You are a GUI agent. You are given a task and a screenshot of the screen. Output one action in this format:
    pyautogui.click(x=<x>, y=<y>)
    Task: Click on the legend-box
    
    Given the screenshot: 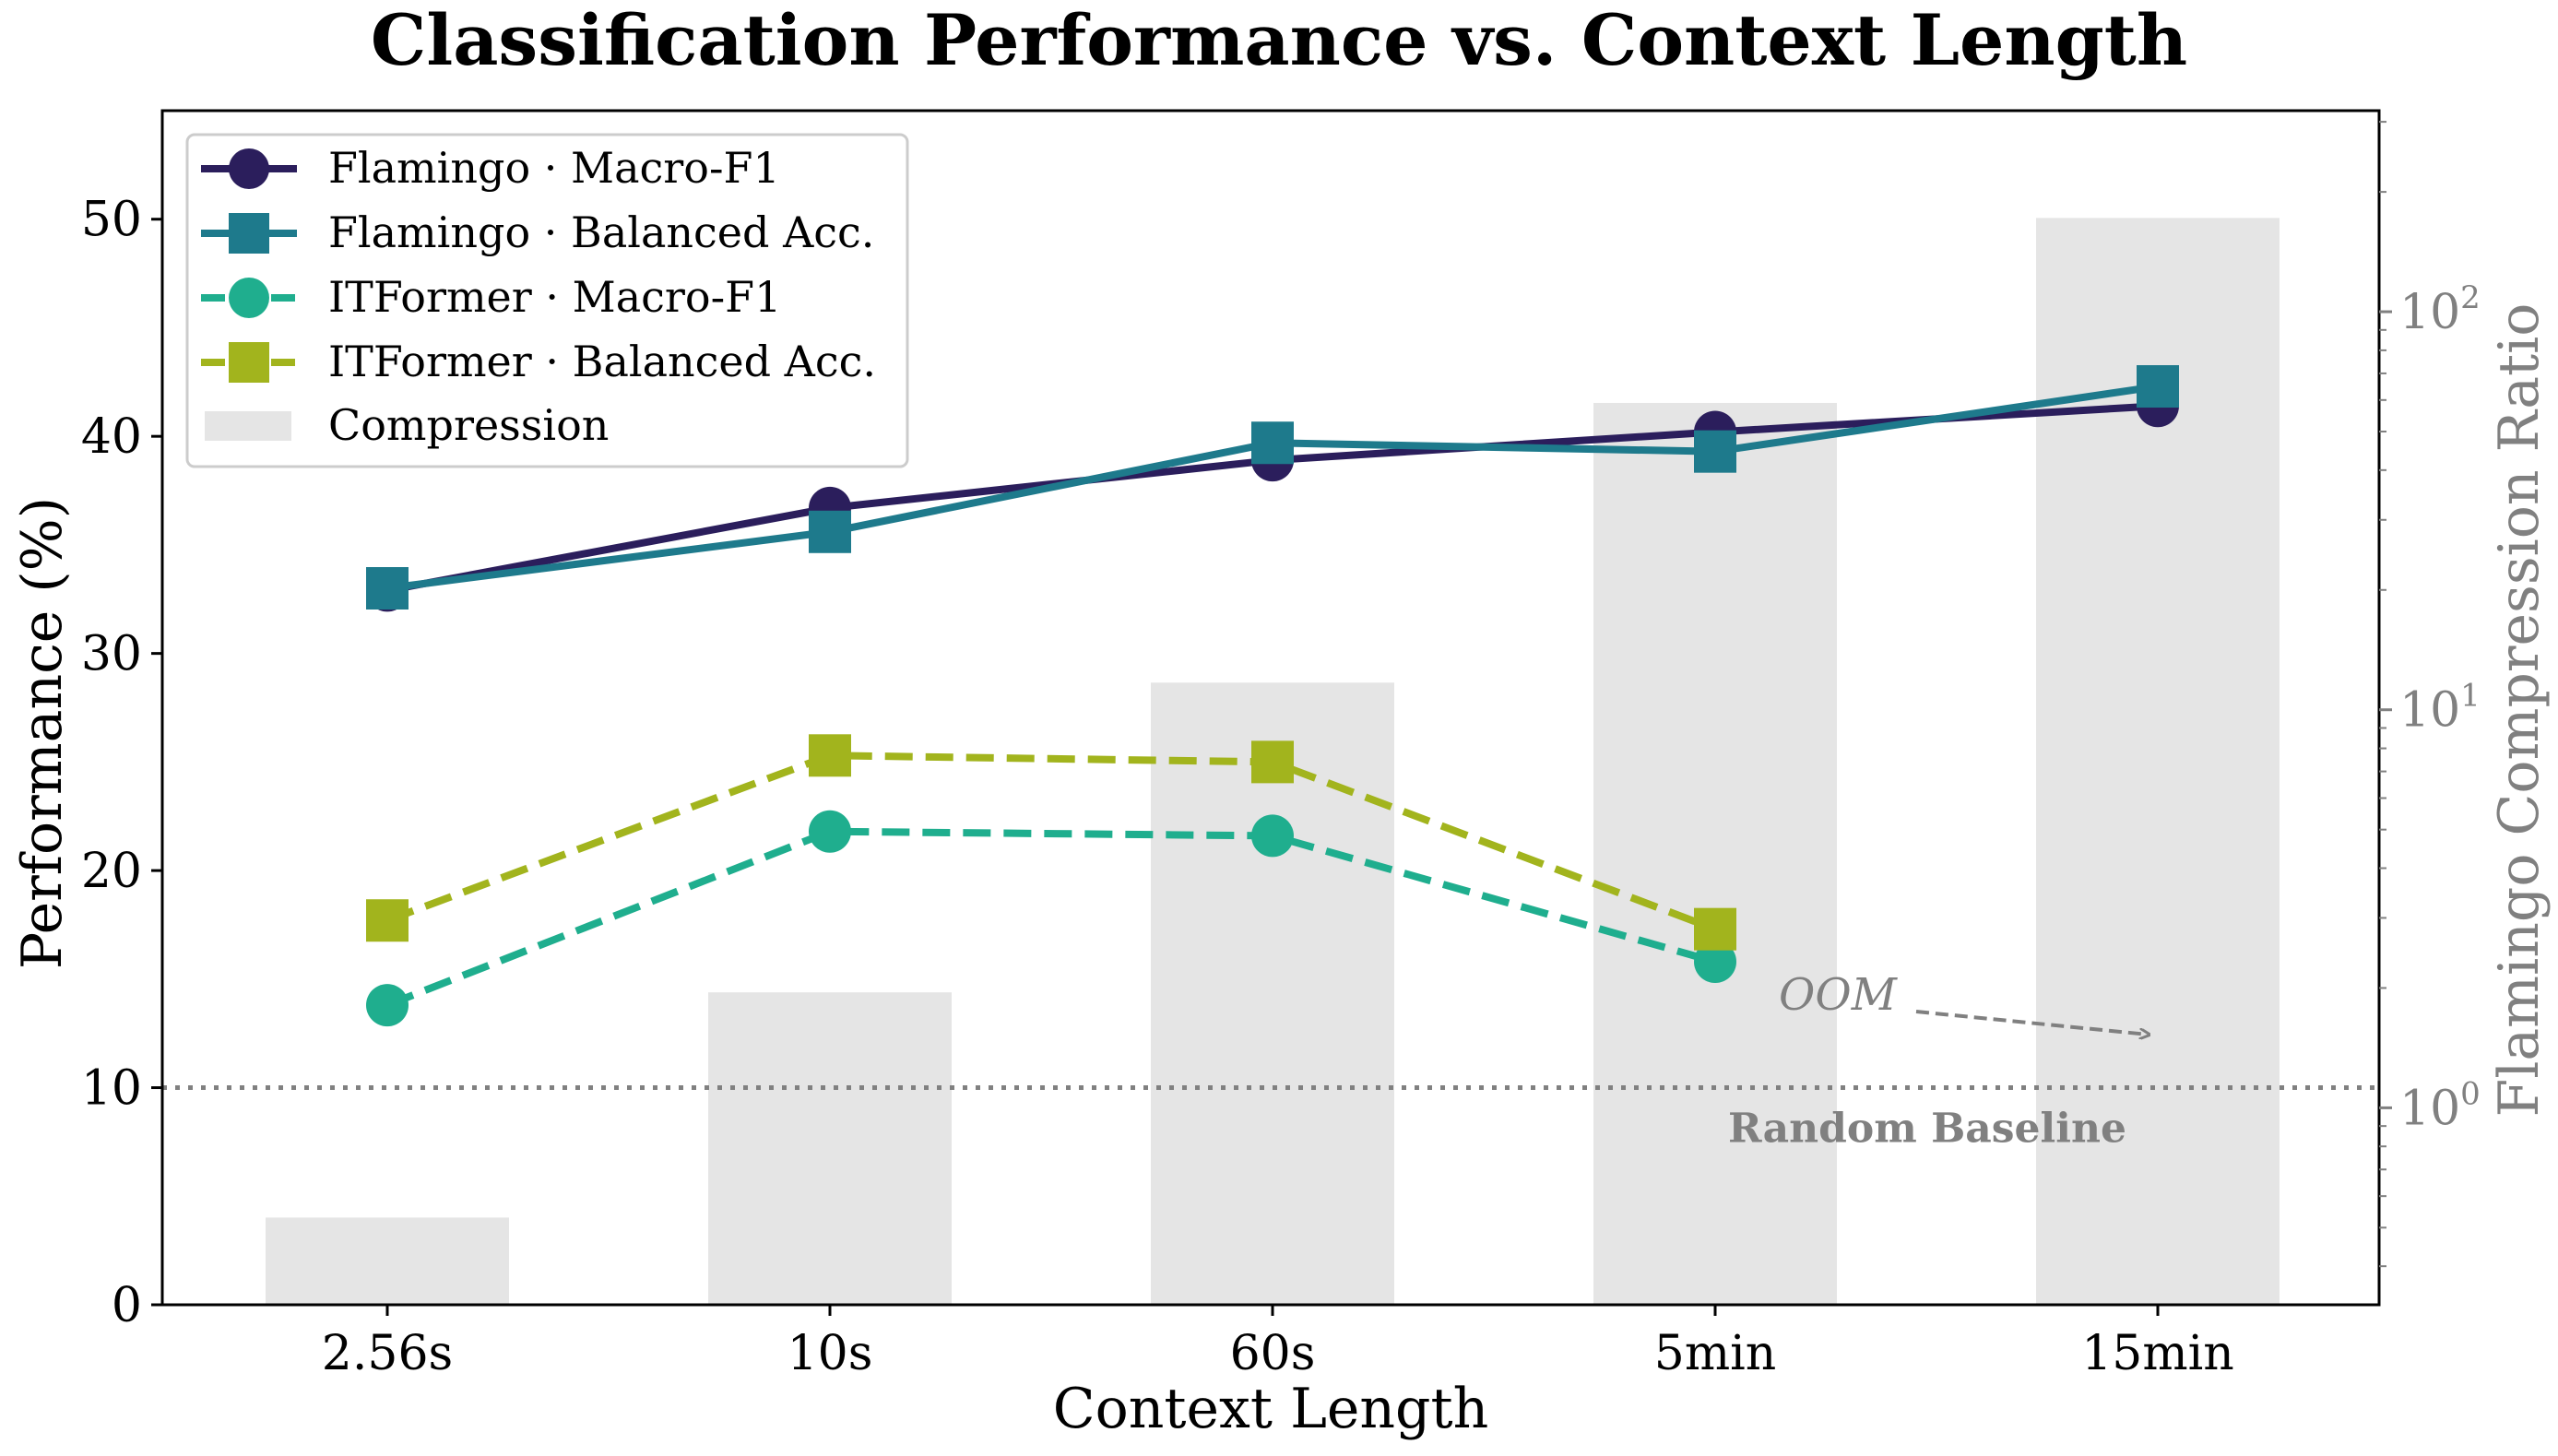 What is the action you would take?
    pyautogui.click(x=547, y=300)
    